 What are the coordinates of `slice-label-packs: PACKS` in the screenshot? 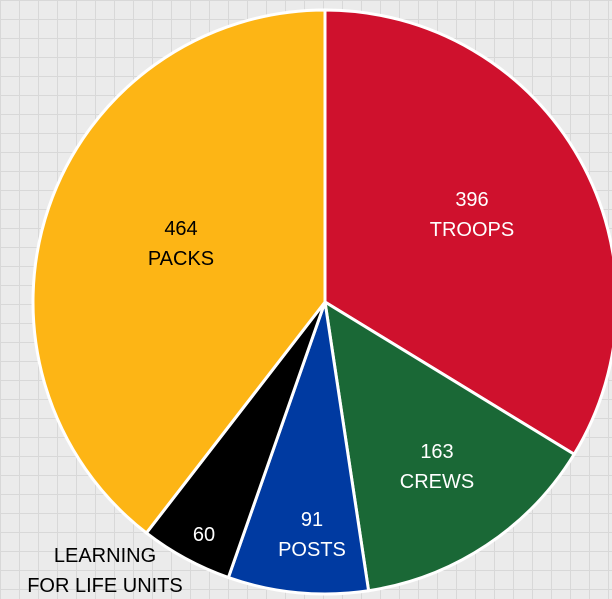 It's located at (181, 259).